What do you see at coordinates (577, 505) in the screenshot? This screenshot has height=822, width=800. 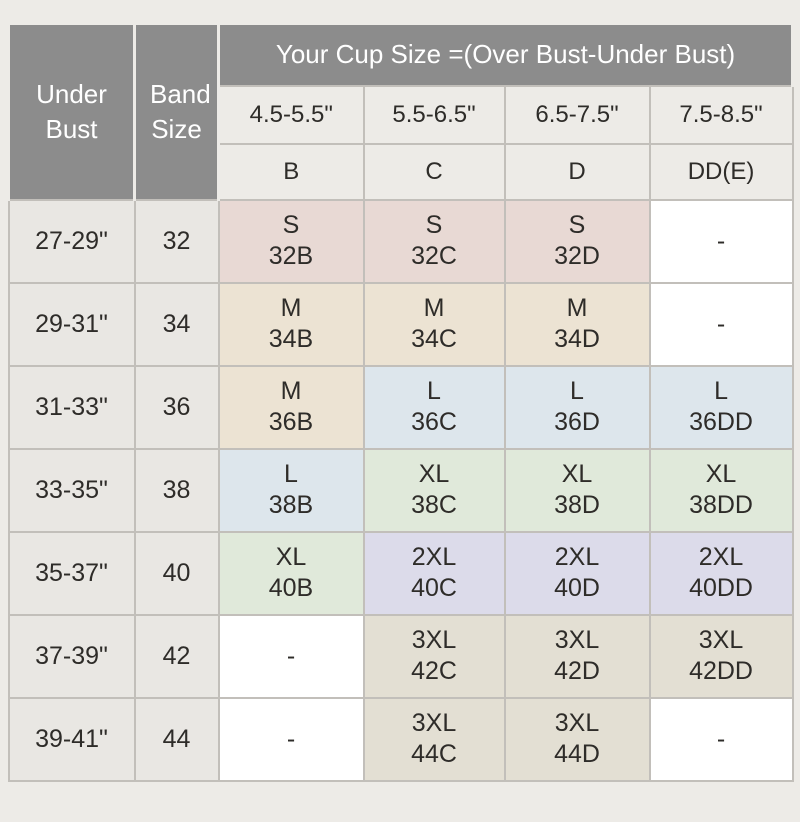 I see `size-code: 38D` at bounding box center [577, 505].